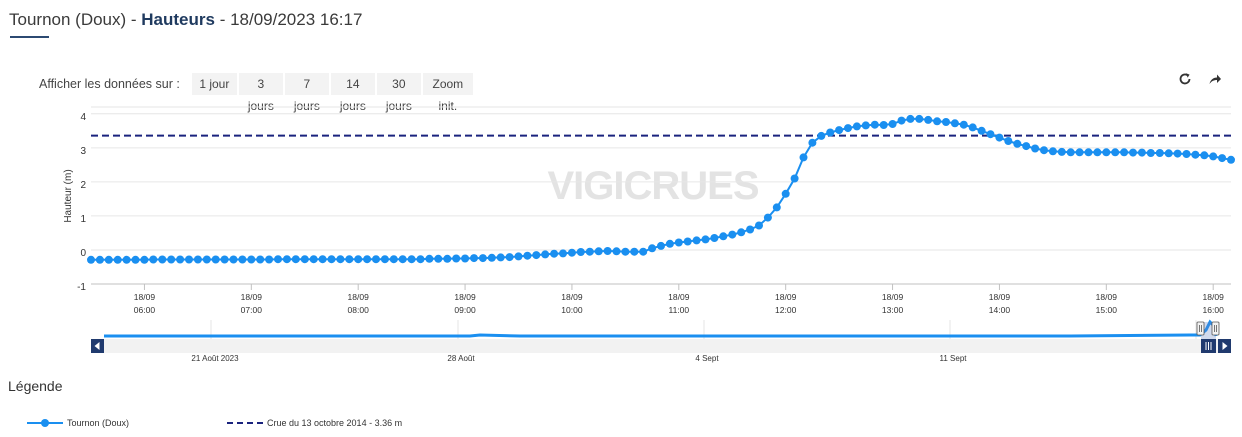 Image resolution: width=1242 pixels, height=437 pixels. What do you see at coordinates (398, 93) in the screenshot?
I see `range-button-30-days: 30 jours` at bounding box center [398, 93].